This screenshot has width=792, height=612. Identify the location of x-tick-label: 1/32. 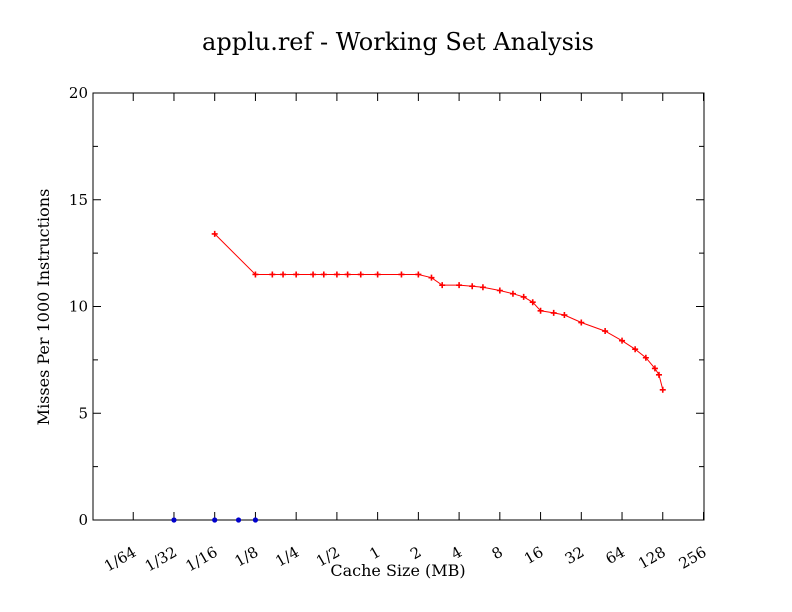
(161, 559).